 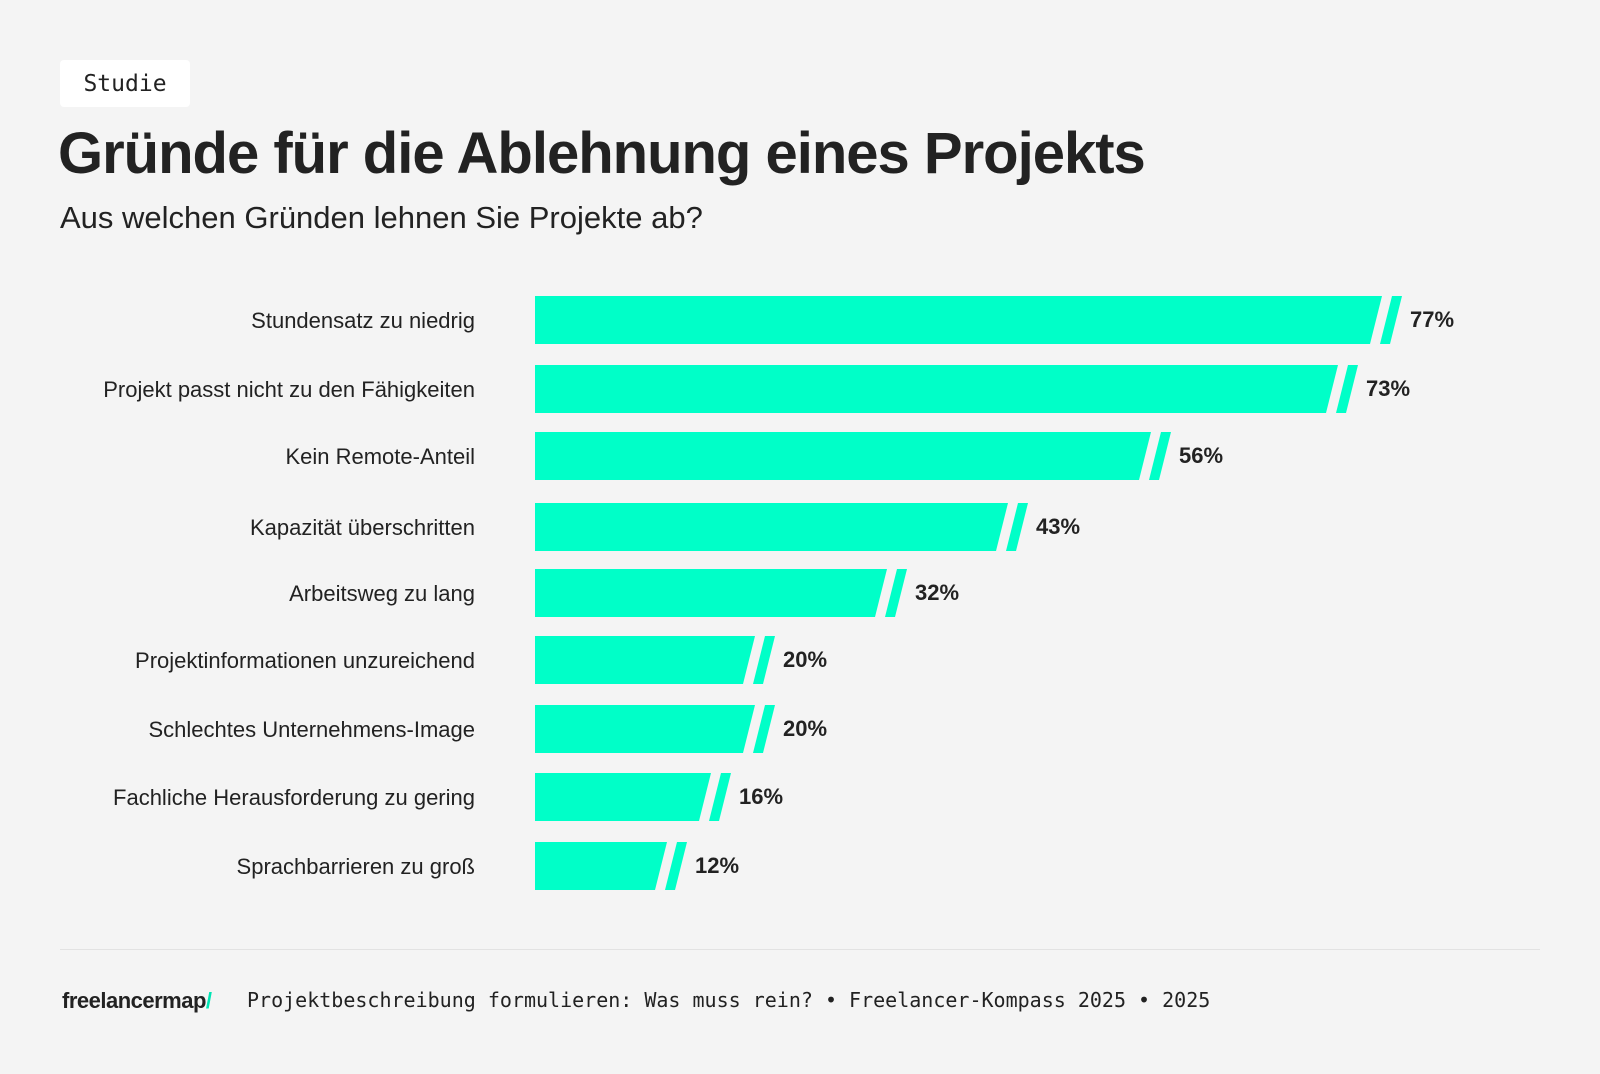 I want to click on category-label: Arbeitsweg zu lang, so click(x=382, y=593).